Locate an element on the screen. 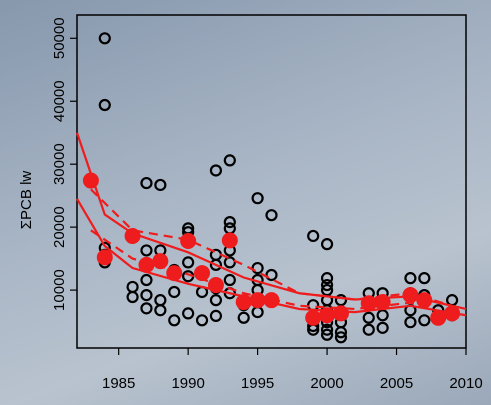 The height and width of the screenshot is (405, 491). x-tick-label: 2010 is located at coordinates (465, 383).